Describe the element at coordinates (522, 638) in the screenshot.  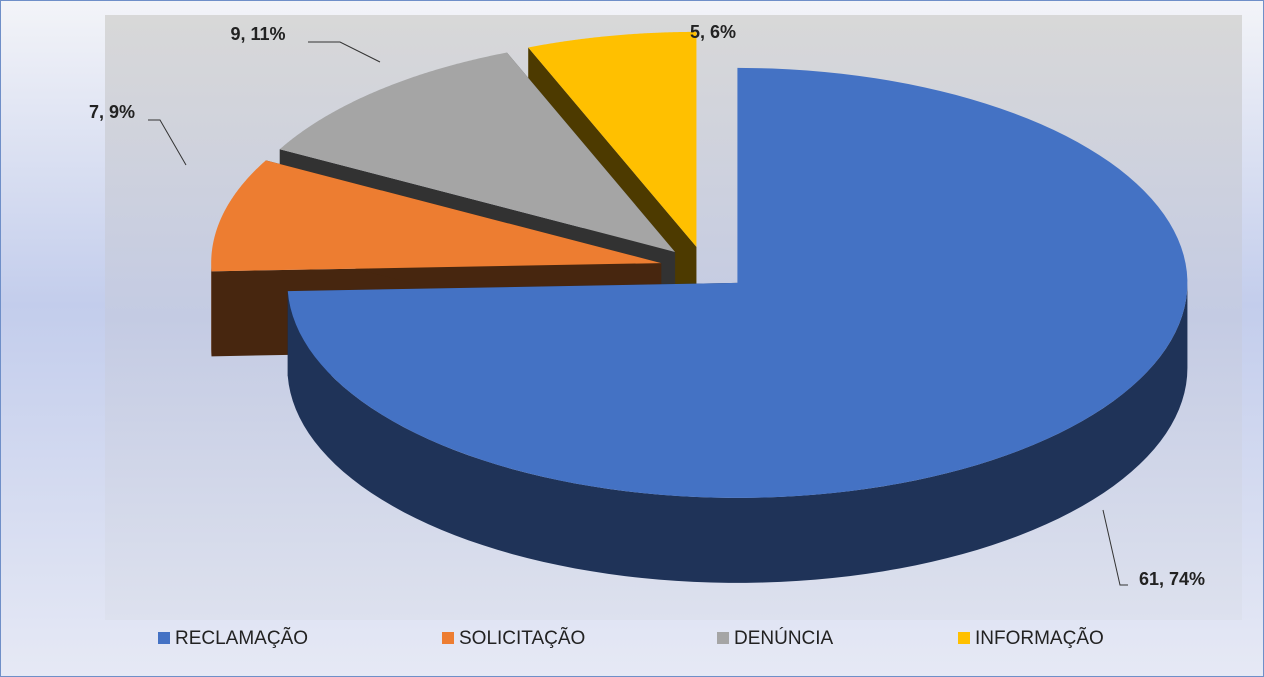
I see `legend-label: SOLICITAÇÃO` at that location.